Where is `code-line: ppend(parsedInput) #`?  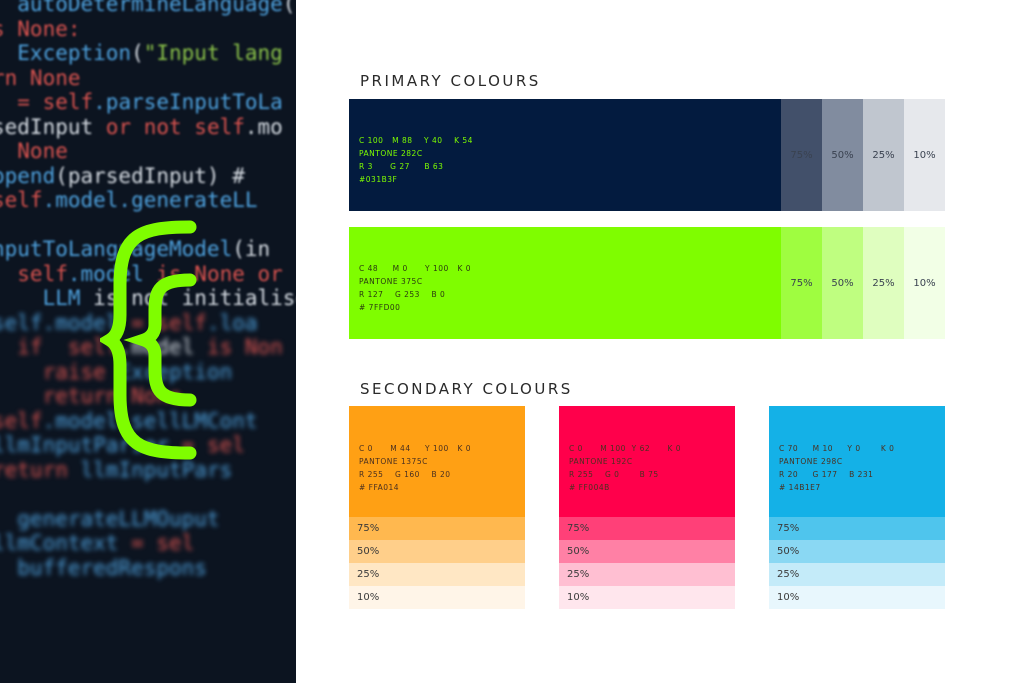 code-line: ppend(parsedInput) # is located at coordinates (148, 176).